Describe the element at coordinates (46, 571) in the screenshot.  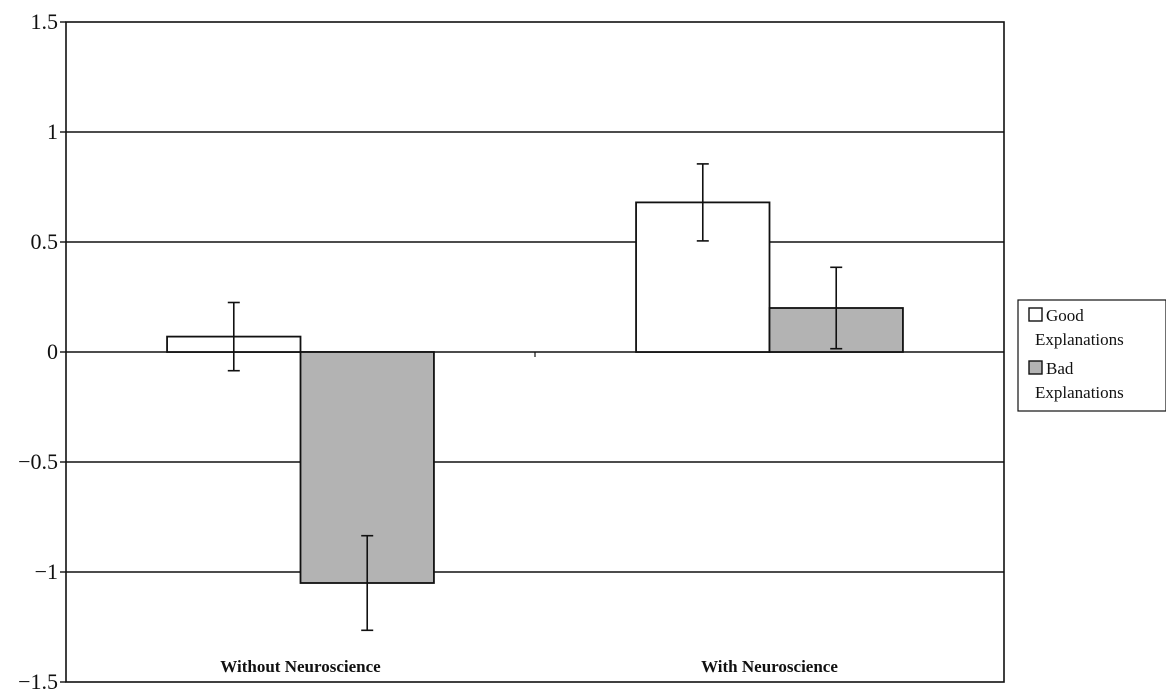
I see `y-tick-label: −1` at that location.